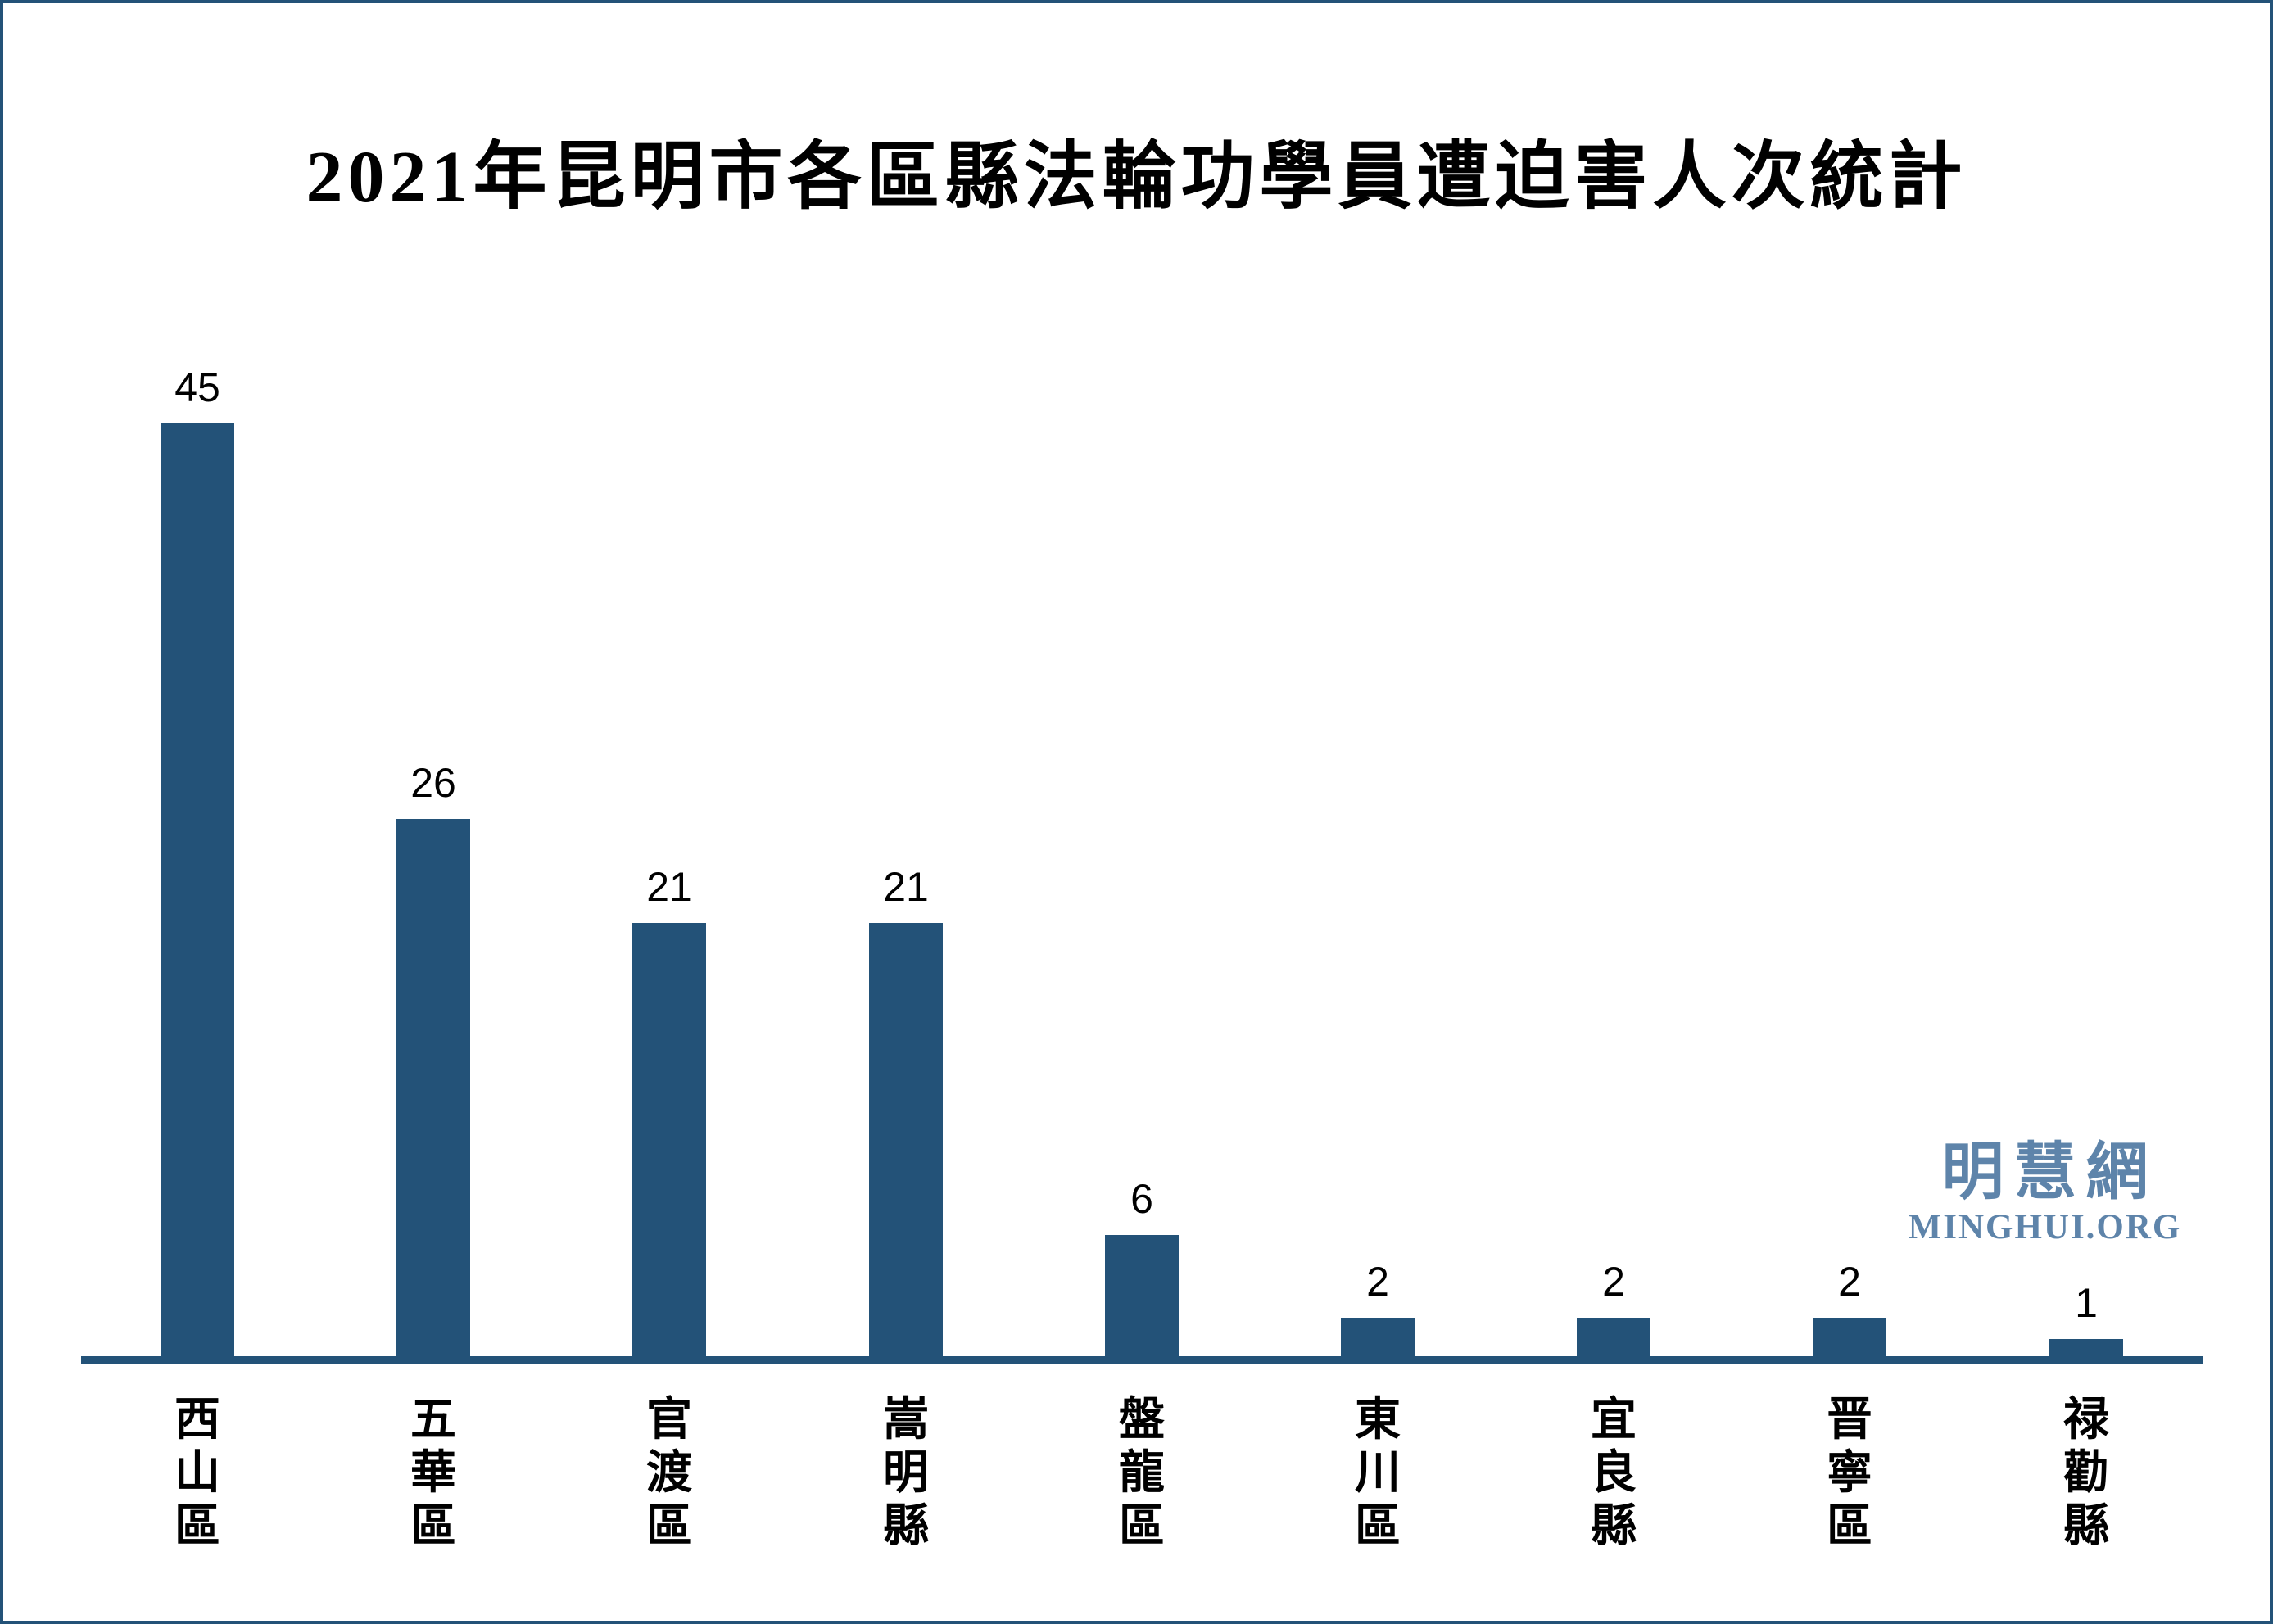 The image size is (2273, 1624). I want to click on category-label: 西山區, so click(197, 1474).